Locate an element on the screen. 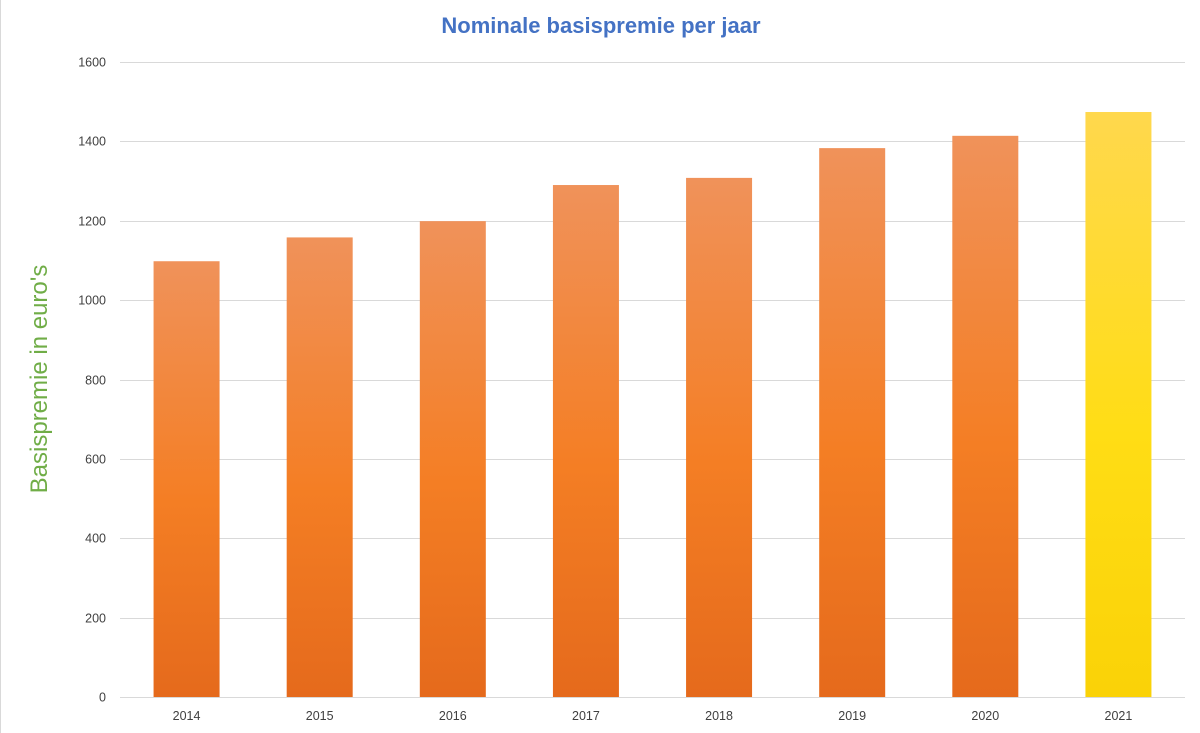  bar-2018 is located at coordinates (719, 437).